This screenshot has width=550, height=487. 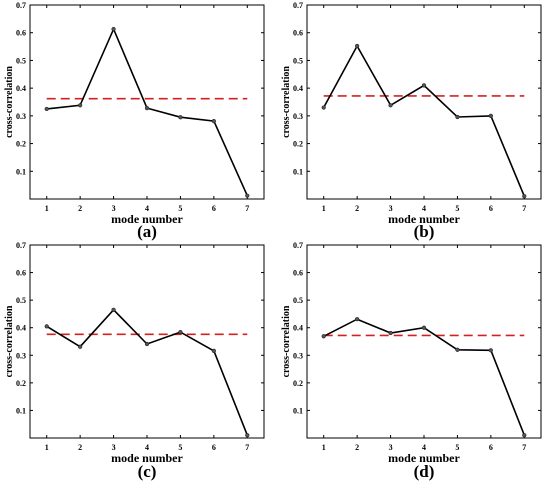 I want to click on panel-label: (a), so click(x=147, y=231).